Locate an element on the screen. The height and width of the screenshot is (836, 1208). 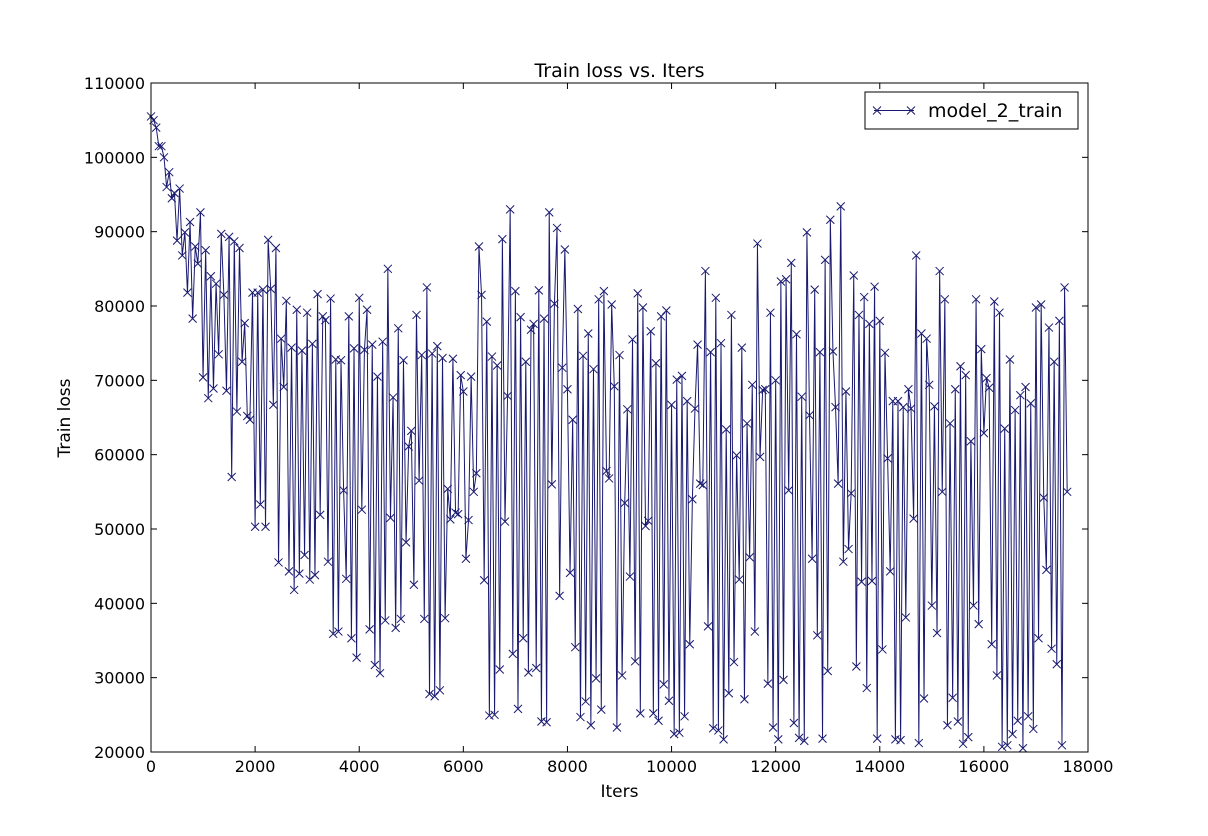
y-tick-label: 40000 is located at coordinates (119, 603).